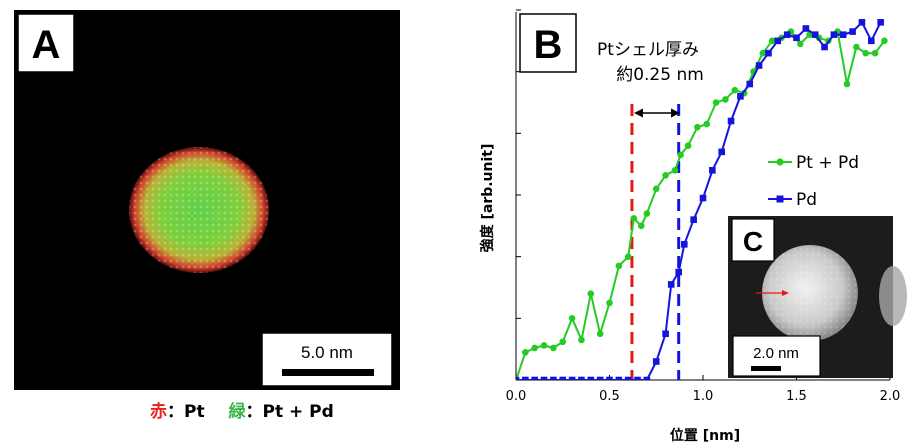 The height and width of the screenshot is (446, 920). What do you see at coordinates (238, 411) in the screenshot?
I see `legend-green-key: 緑` at bounding box center [238, 411].